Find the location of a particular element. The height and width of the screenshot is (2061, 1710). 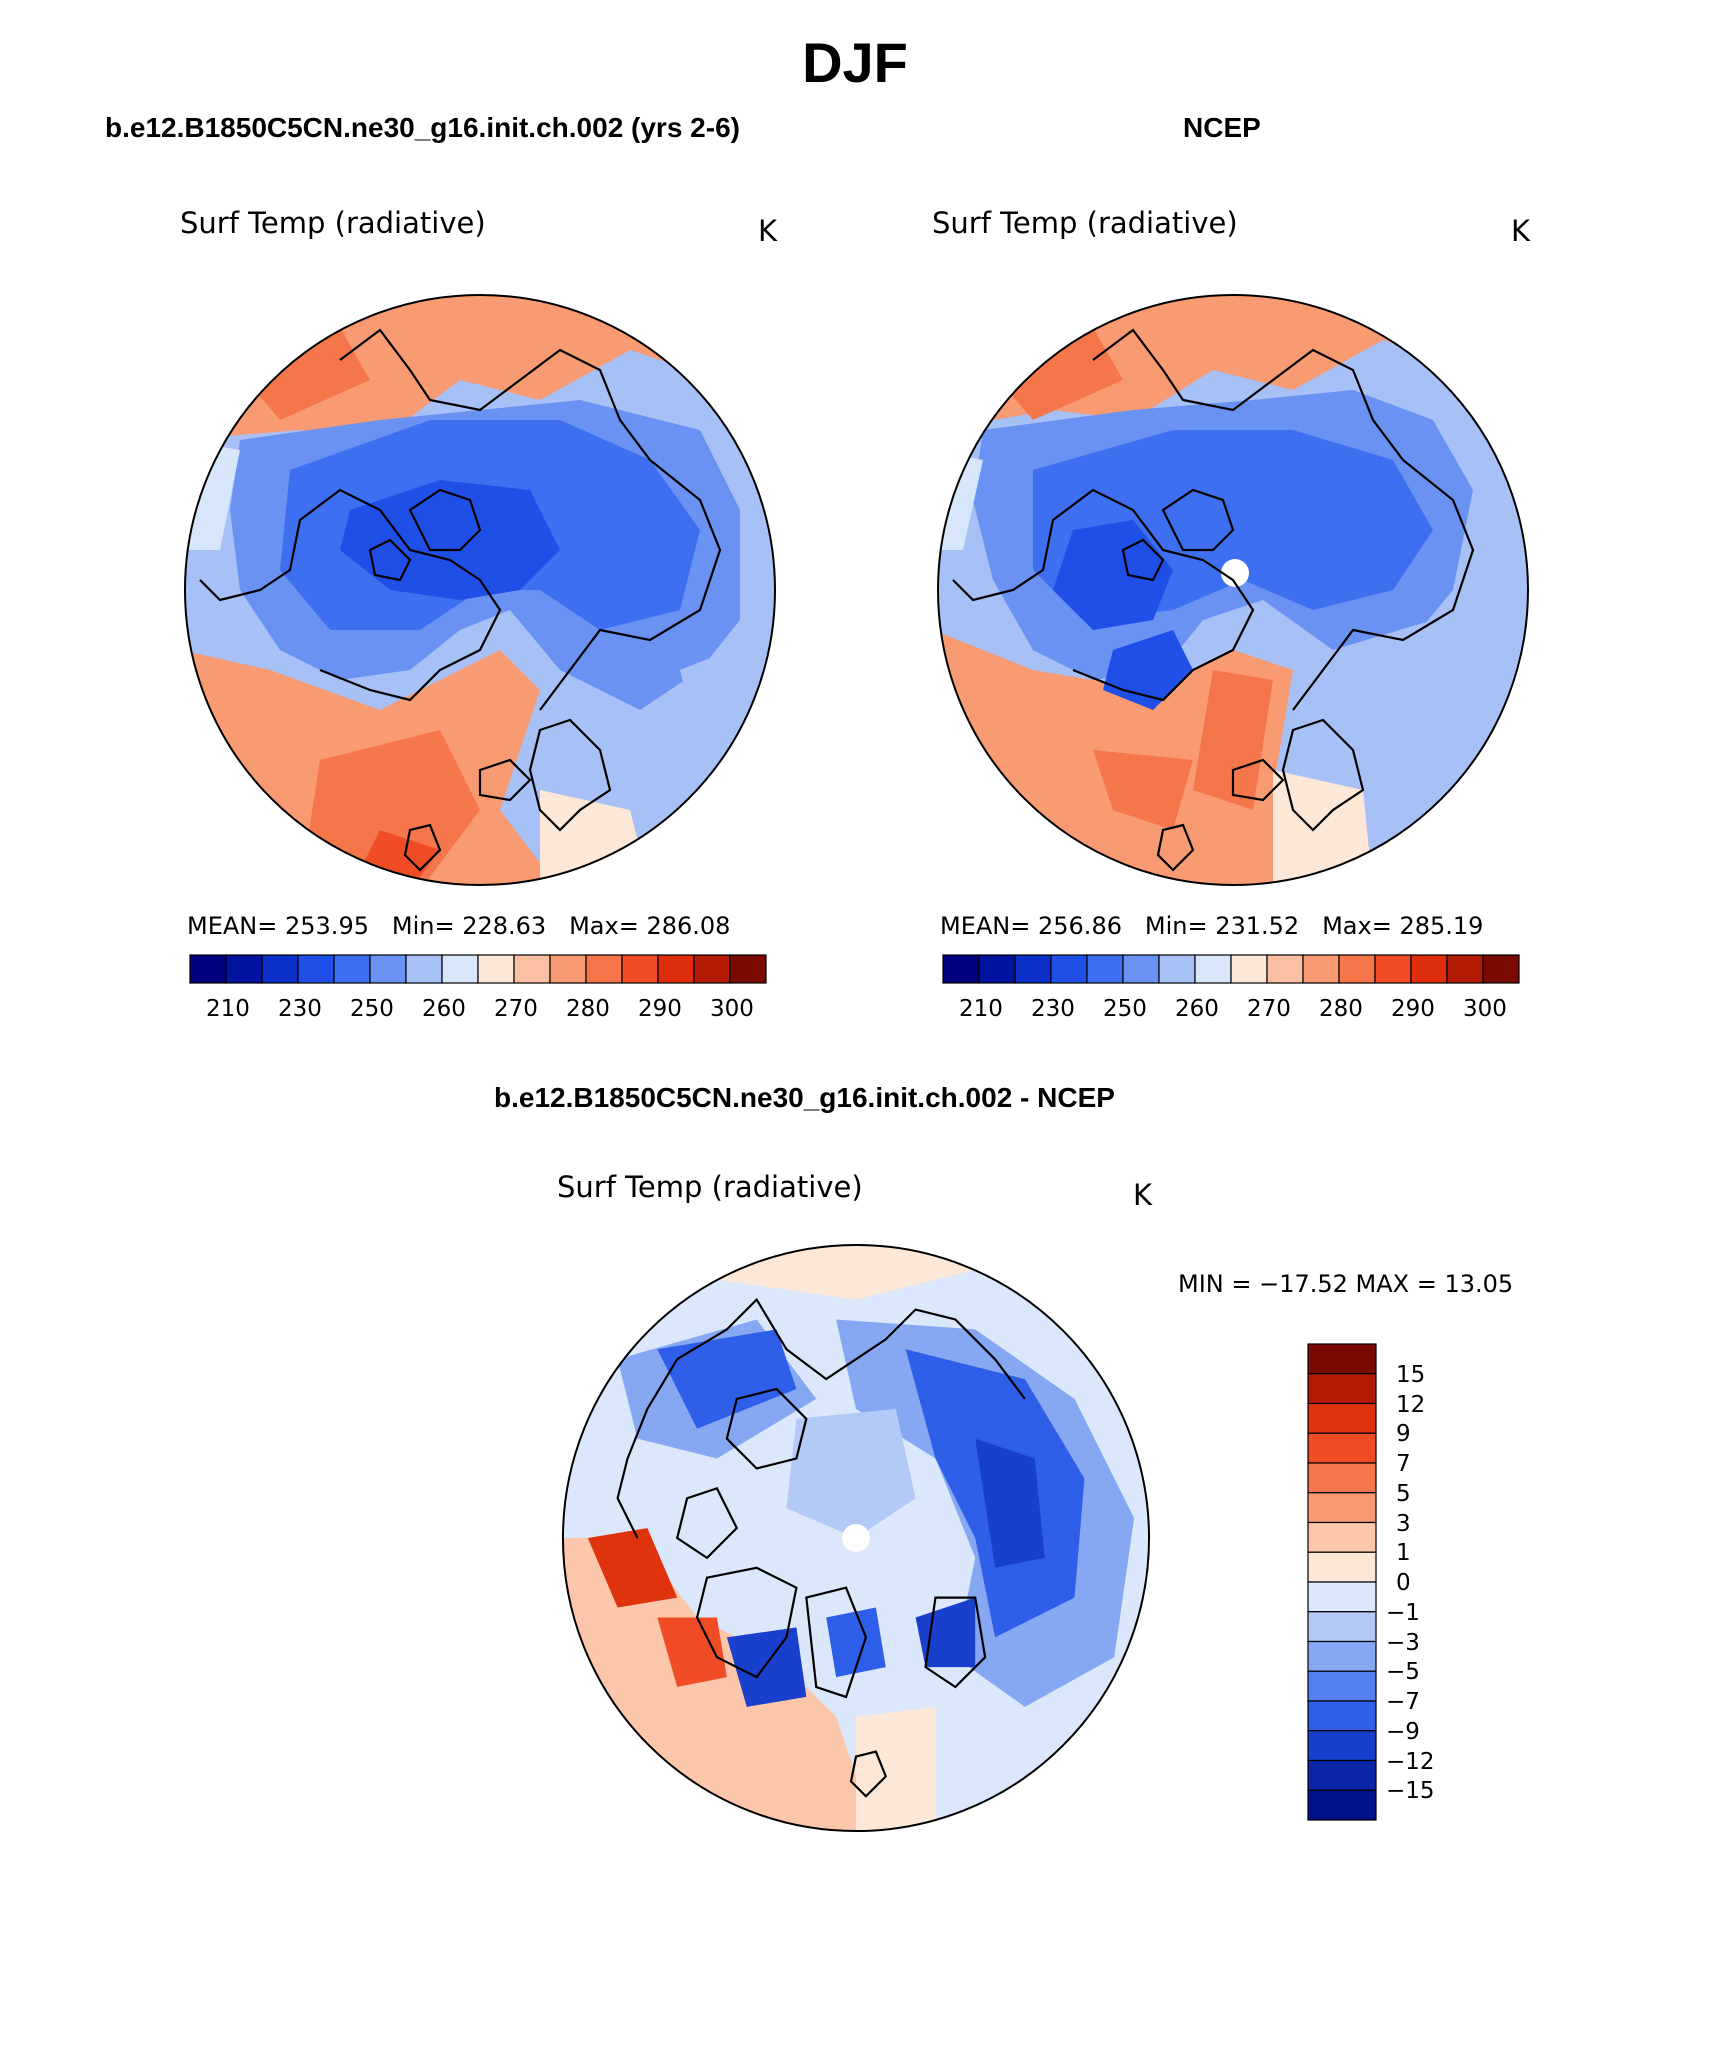

colorbar-tick: 5 is located at coordinates (1403, 1494).